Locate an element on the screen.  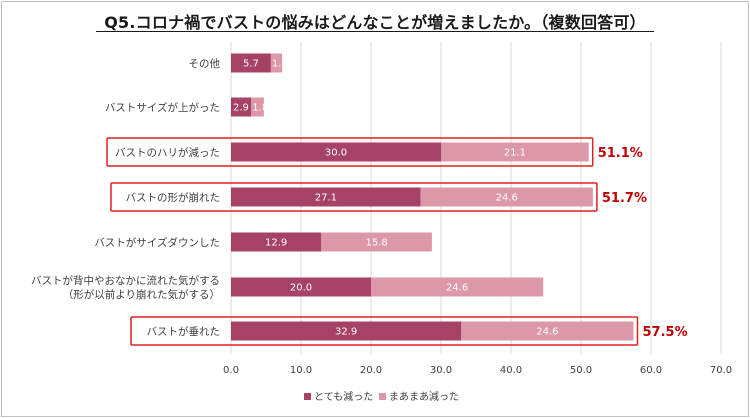
data-label-series1: 27.1 is located at coordinates (326, 198).